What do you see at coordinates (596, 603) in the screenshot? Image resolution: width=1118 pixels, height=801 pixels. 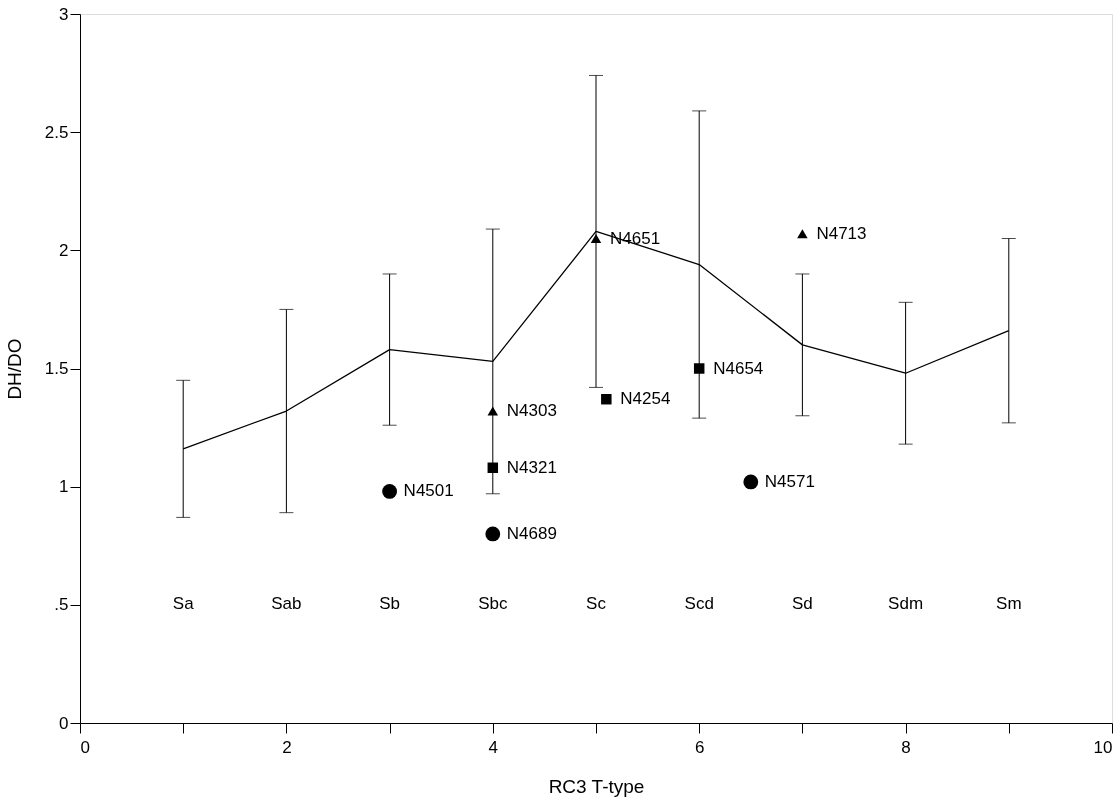 I see `annotation: Sc` at bounding box center [596, 603].